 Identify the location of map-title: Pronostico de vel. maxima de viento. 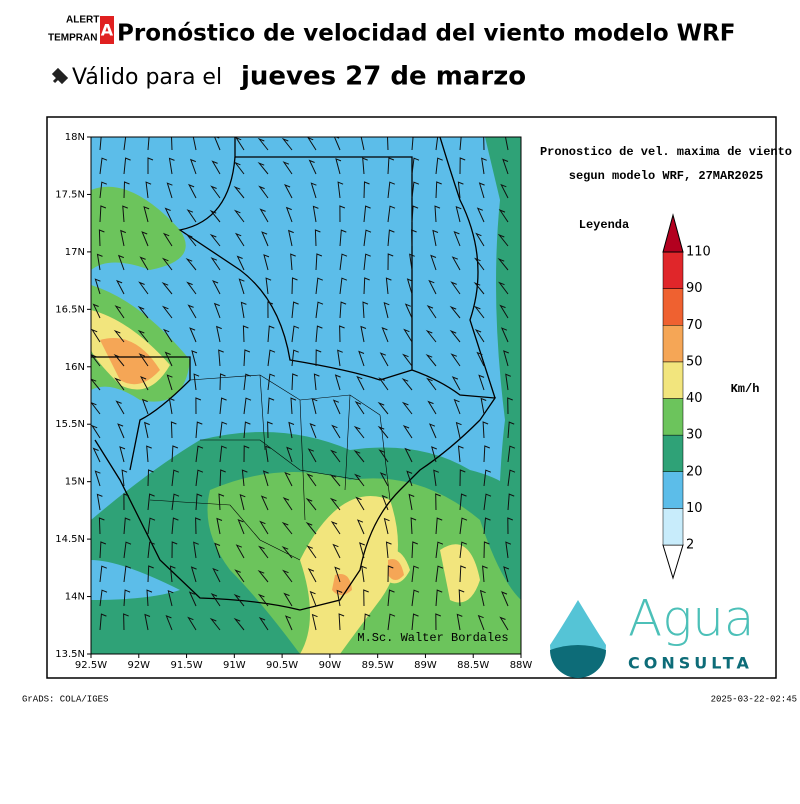
(666, 152).